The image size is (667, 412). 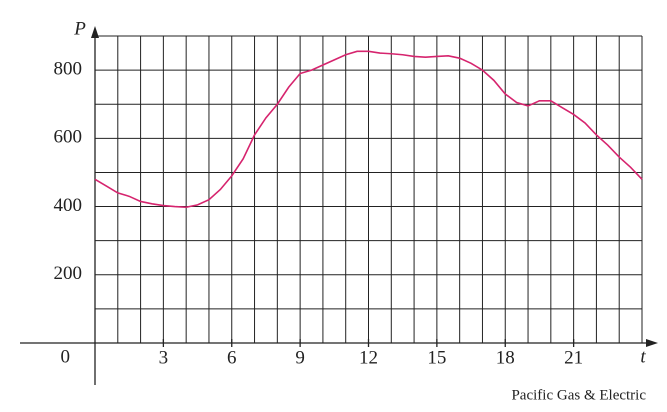 What do you see at coordinates (505, 357) in the screenshot?
I see `x-tick-label: 18` at bounding box center [505, 357].